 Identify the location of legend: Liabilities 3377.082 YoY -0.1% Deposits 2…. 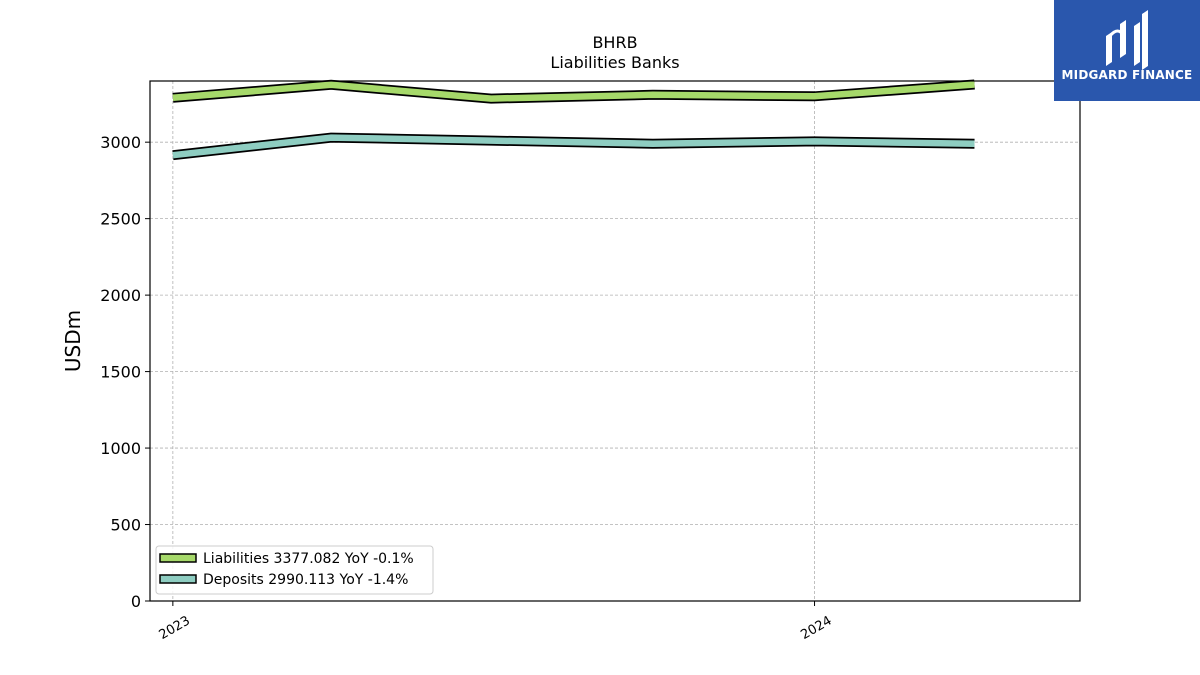
(294, 570).